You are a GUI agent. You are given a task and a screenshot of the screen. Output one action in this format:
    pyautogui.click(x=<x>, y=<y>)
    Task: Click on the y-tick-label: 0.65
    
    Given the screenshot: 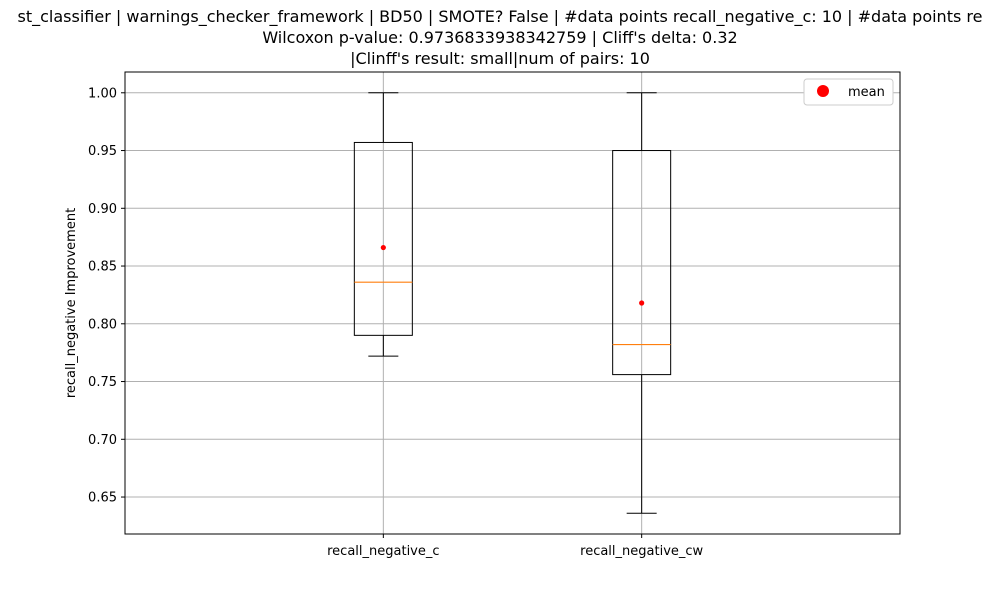 What is the action you would take?
    pyautogui.click(x=102, y=498)
    